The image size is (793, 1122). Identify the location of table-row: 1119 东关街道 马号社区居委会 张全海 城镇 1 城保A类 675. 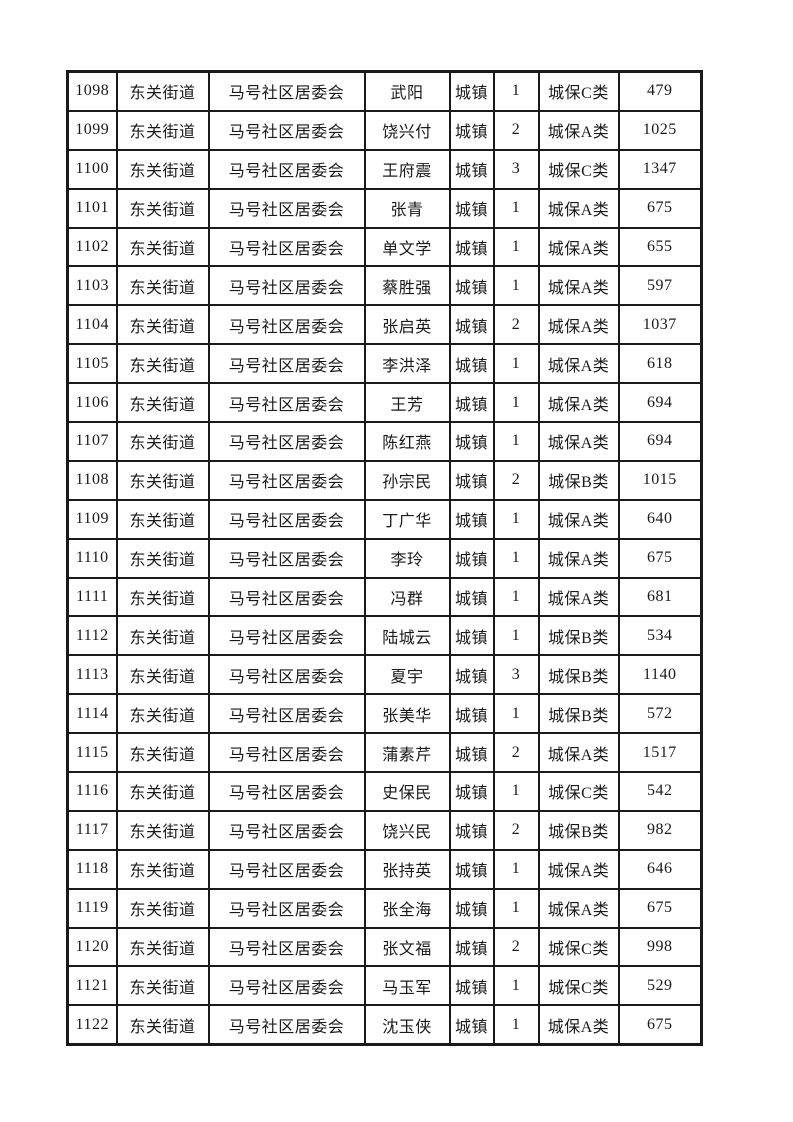
(384, 908).